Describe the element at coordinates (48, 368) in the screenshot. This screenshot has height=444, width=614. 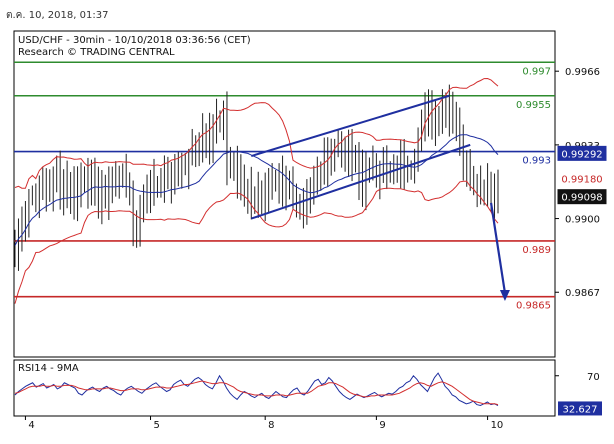
I see `rsi-title: RSI14 - 9MA` at that location.